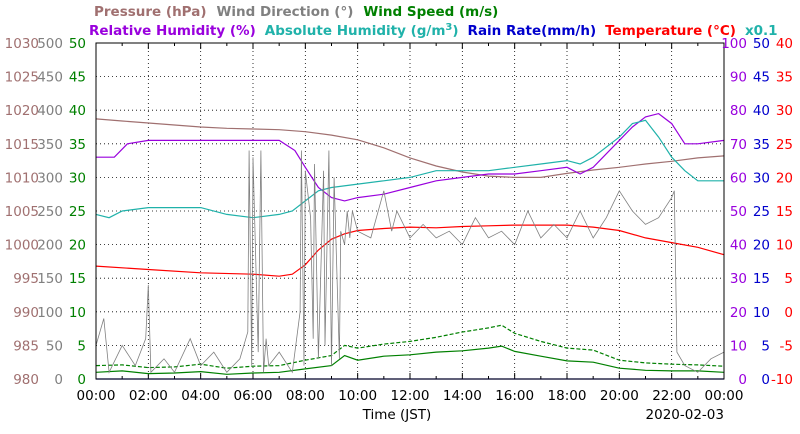  What do you see at coordinates (761, 212) in the screenshot?
I see `rain-rate-tick-label: 25` at bounding box center [761, 212].